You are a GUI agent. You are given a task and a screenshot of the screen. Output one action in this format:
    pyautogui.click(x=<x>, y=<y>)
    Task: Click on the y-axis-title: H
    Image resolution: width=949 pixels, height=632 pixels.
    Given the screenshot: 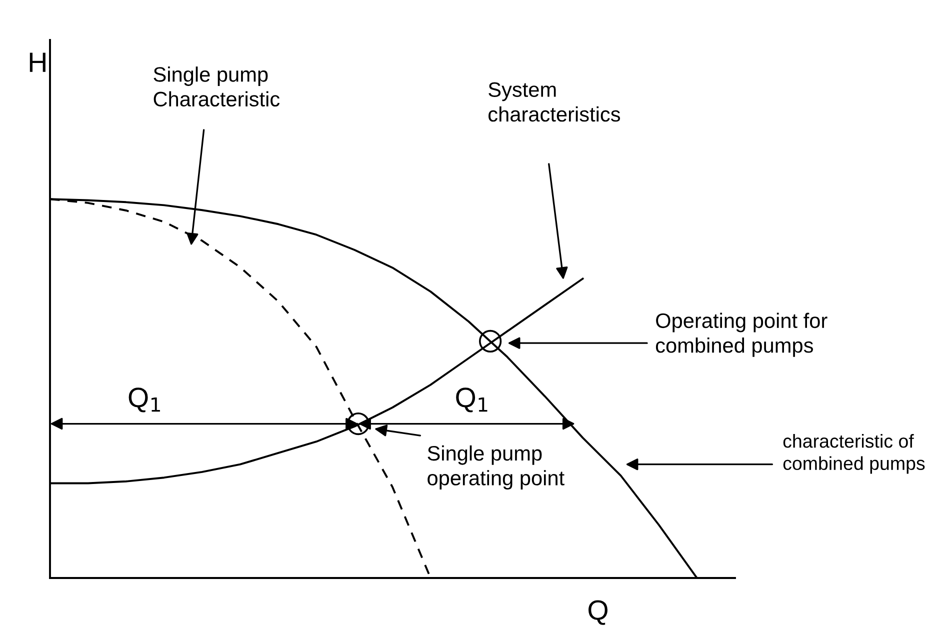 What is the action you would take?
    pyautogui.click(x=38, y=62)
    